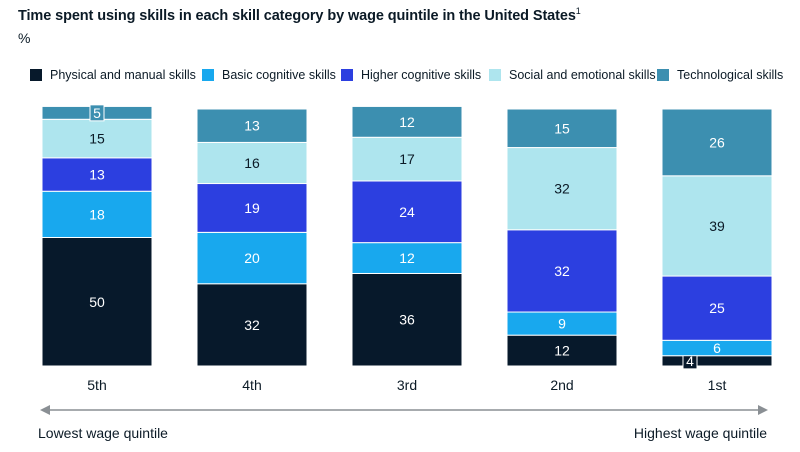 The height and width of the screenshot is (452, 800). I want to click on data-label-basic-5th: 18, so click(97, 214).